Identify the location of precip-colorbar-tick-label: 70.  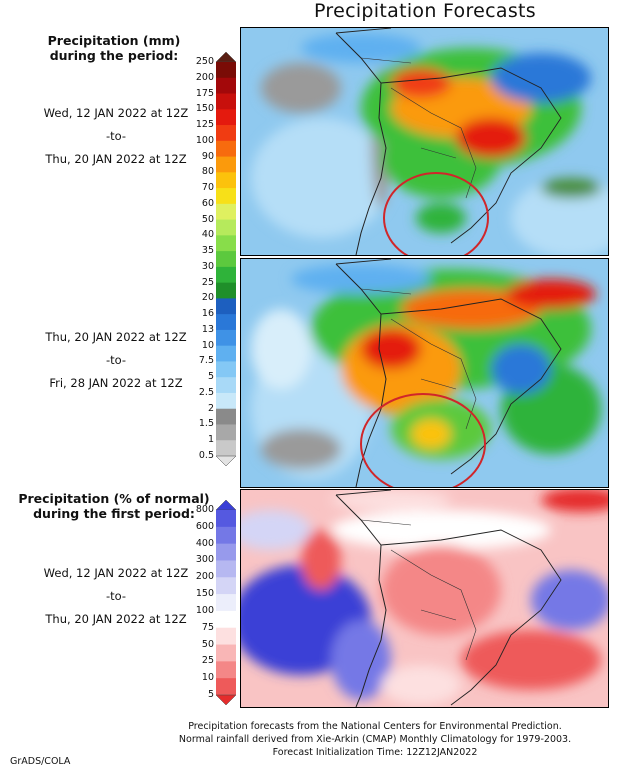
(207, 188).